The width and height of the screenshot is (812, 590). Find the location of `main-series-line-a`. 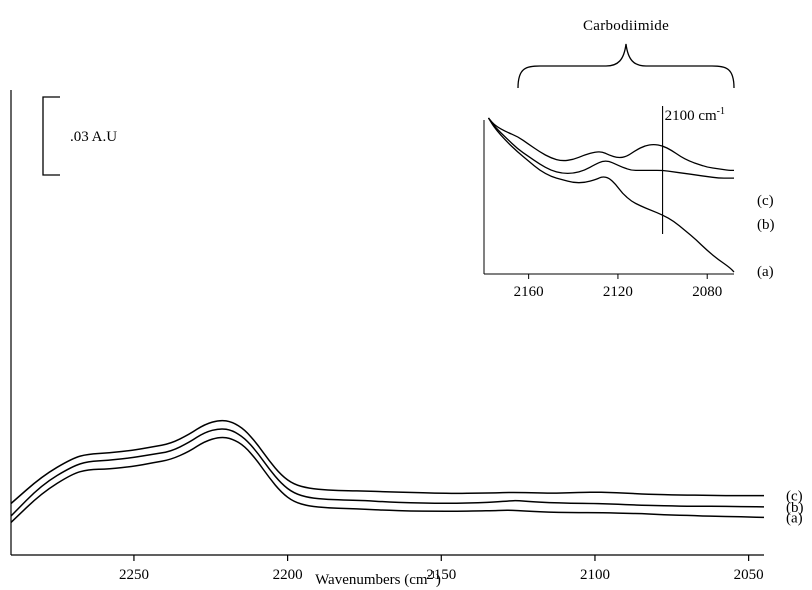

main-series-line-a is located at coordinates (387, 479).